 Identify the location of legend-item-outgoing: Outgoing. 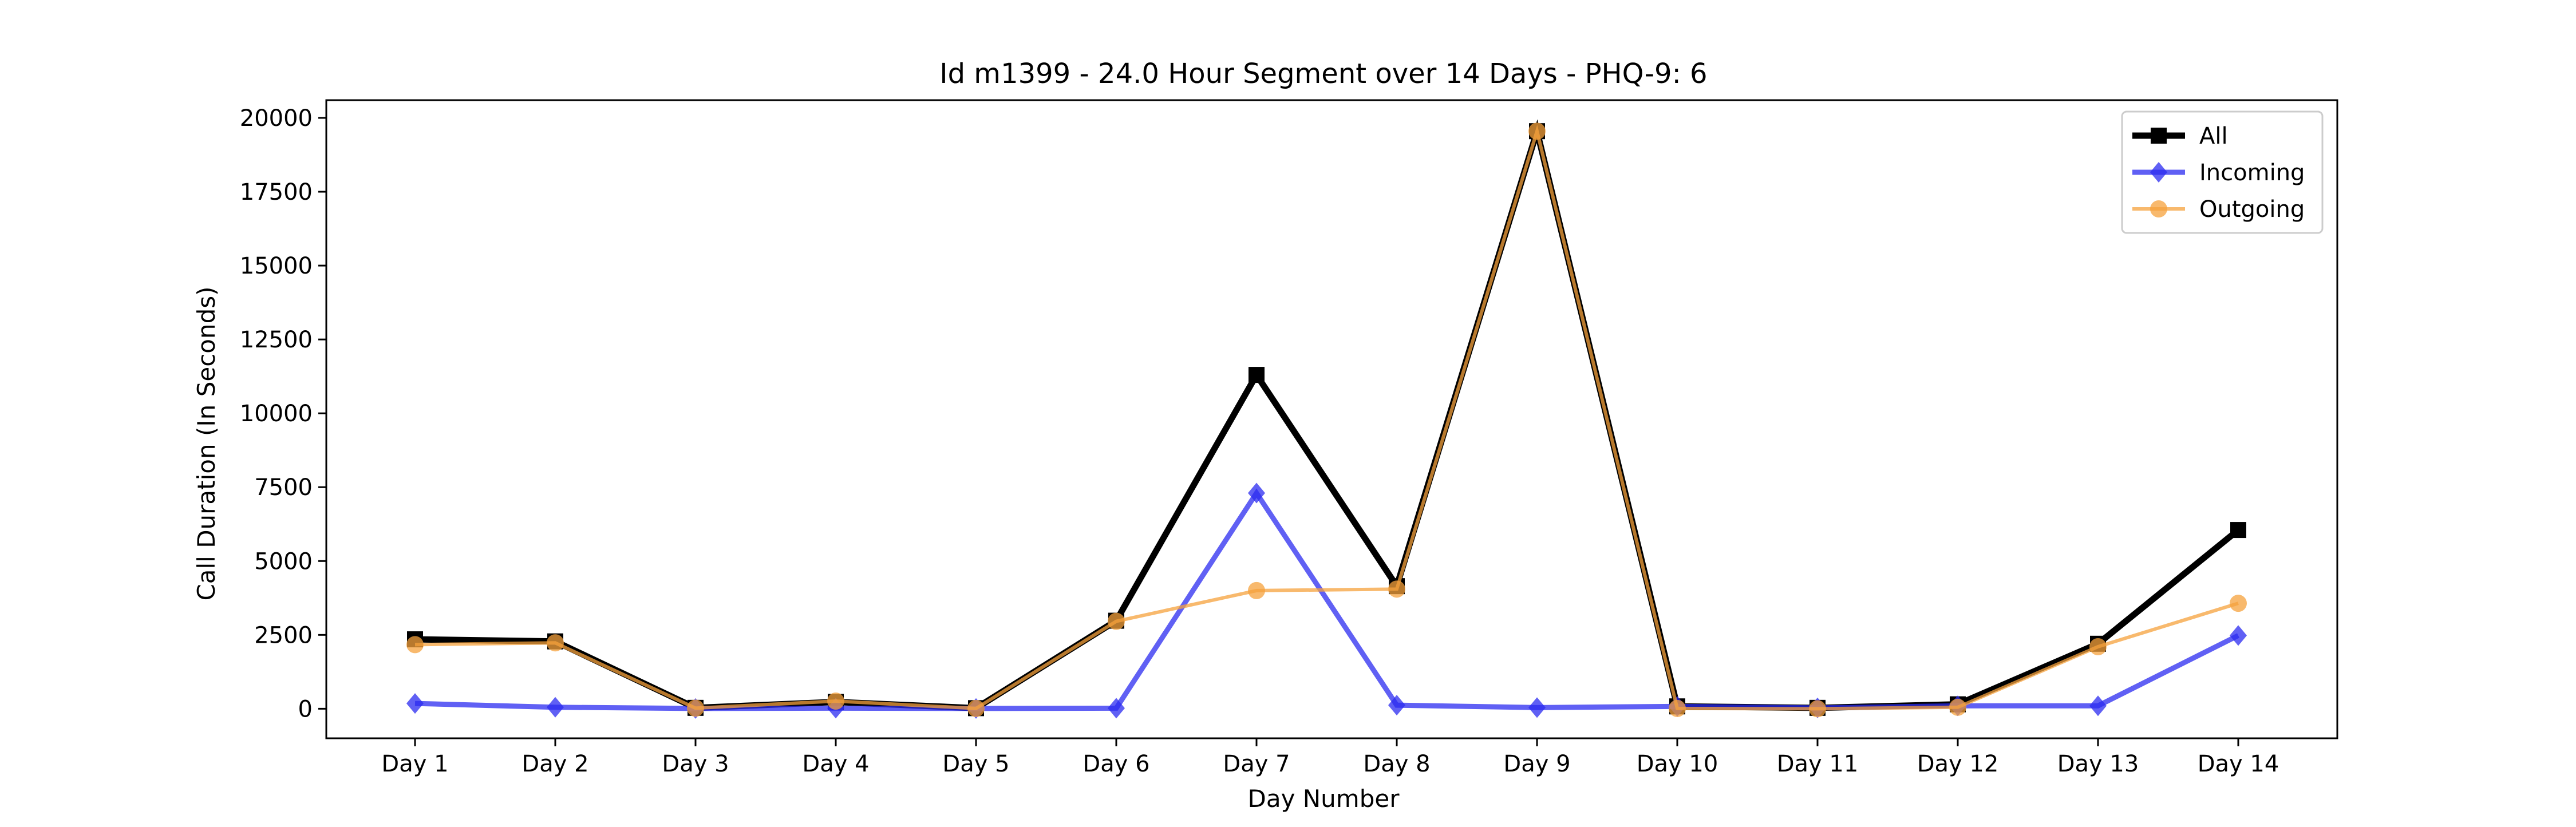
(2218, 209).